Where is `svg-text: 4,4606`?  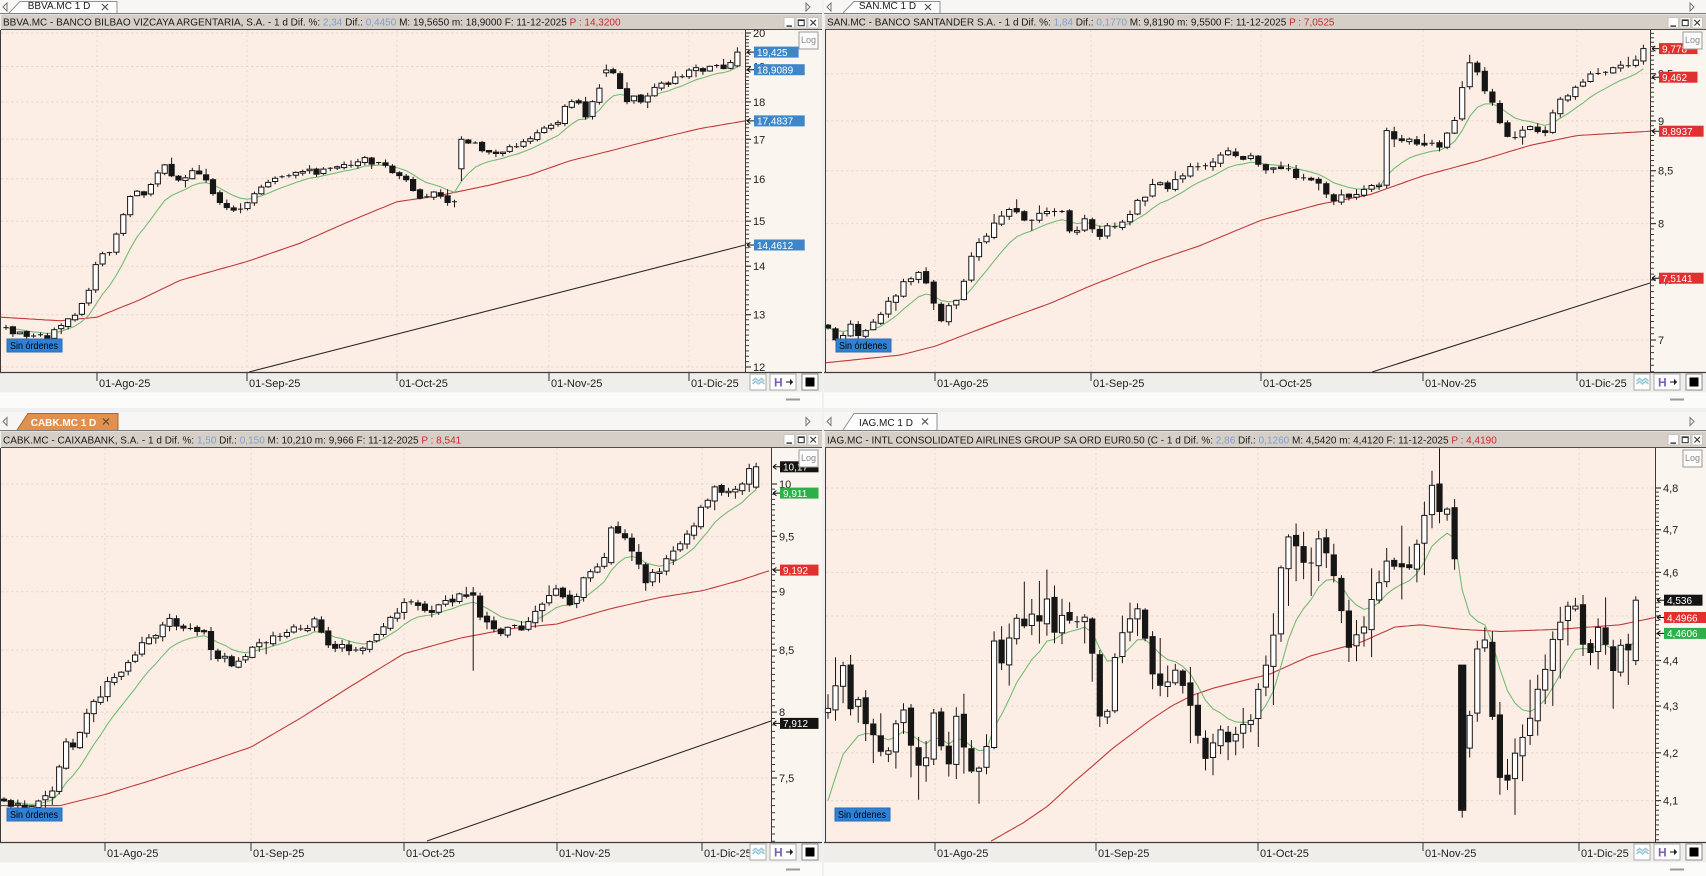 svg-text: 4,4606 is located at coordinates (1682, 634).